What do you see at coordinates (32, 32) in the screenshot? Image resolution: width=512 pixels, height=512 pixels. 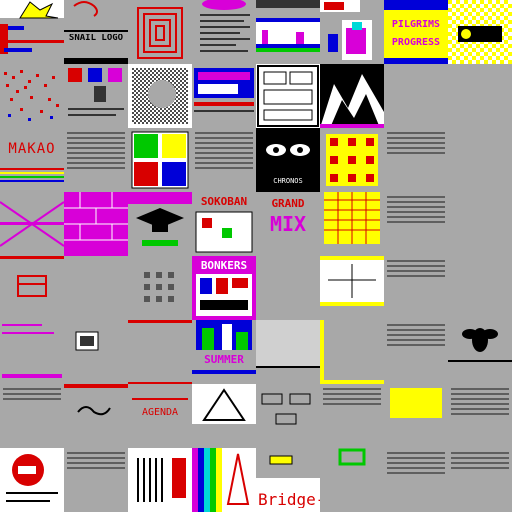 I see `thumb-colourful-banner` at bounding box center [32, 32].